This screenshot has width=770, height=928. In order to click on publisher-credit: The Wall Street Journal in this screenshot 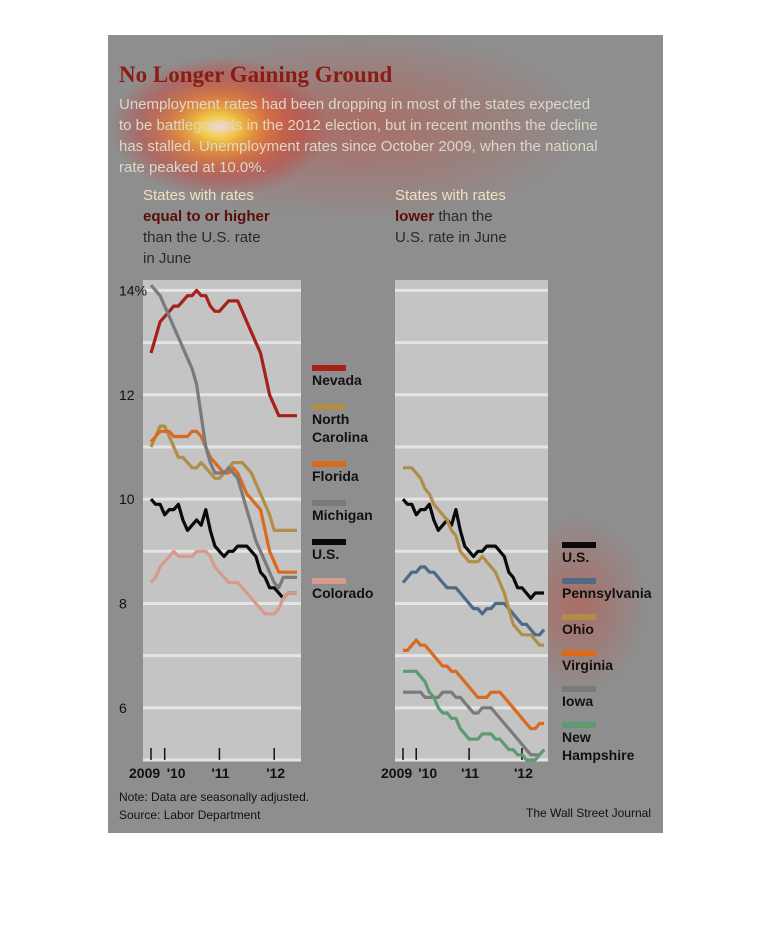, I will do `click(588, 813)`.